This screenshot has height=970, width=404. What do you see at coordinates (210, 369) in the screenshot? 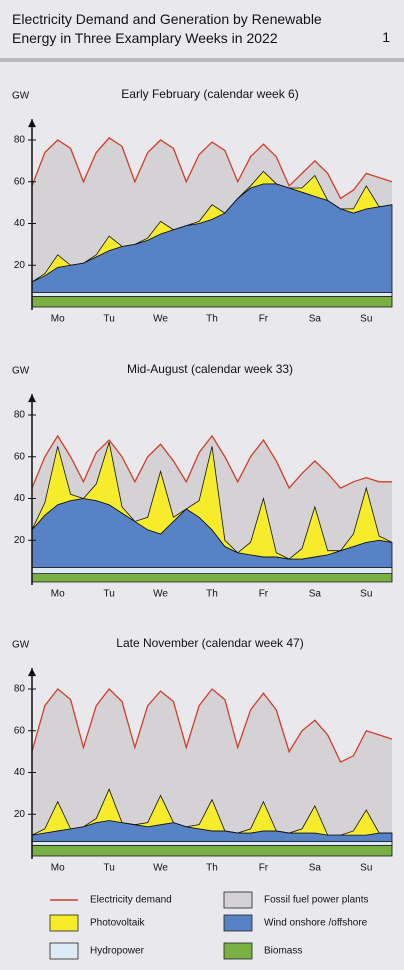
I see `chart-title: Mid-August (calendar week 33)` at bounding box center [210, 369].